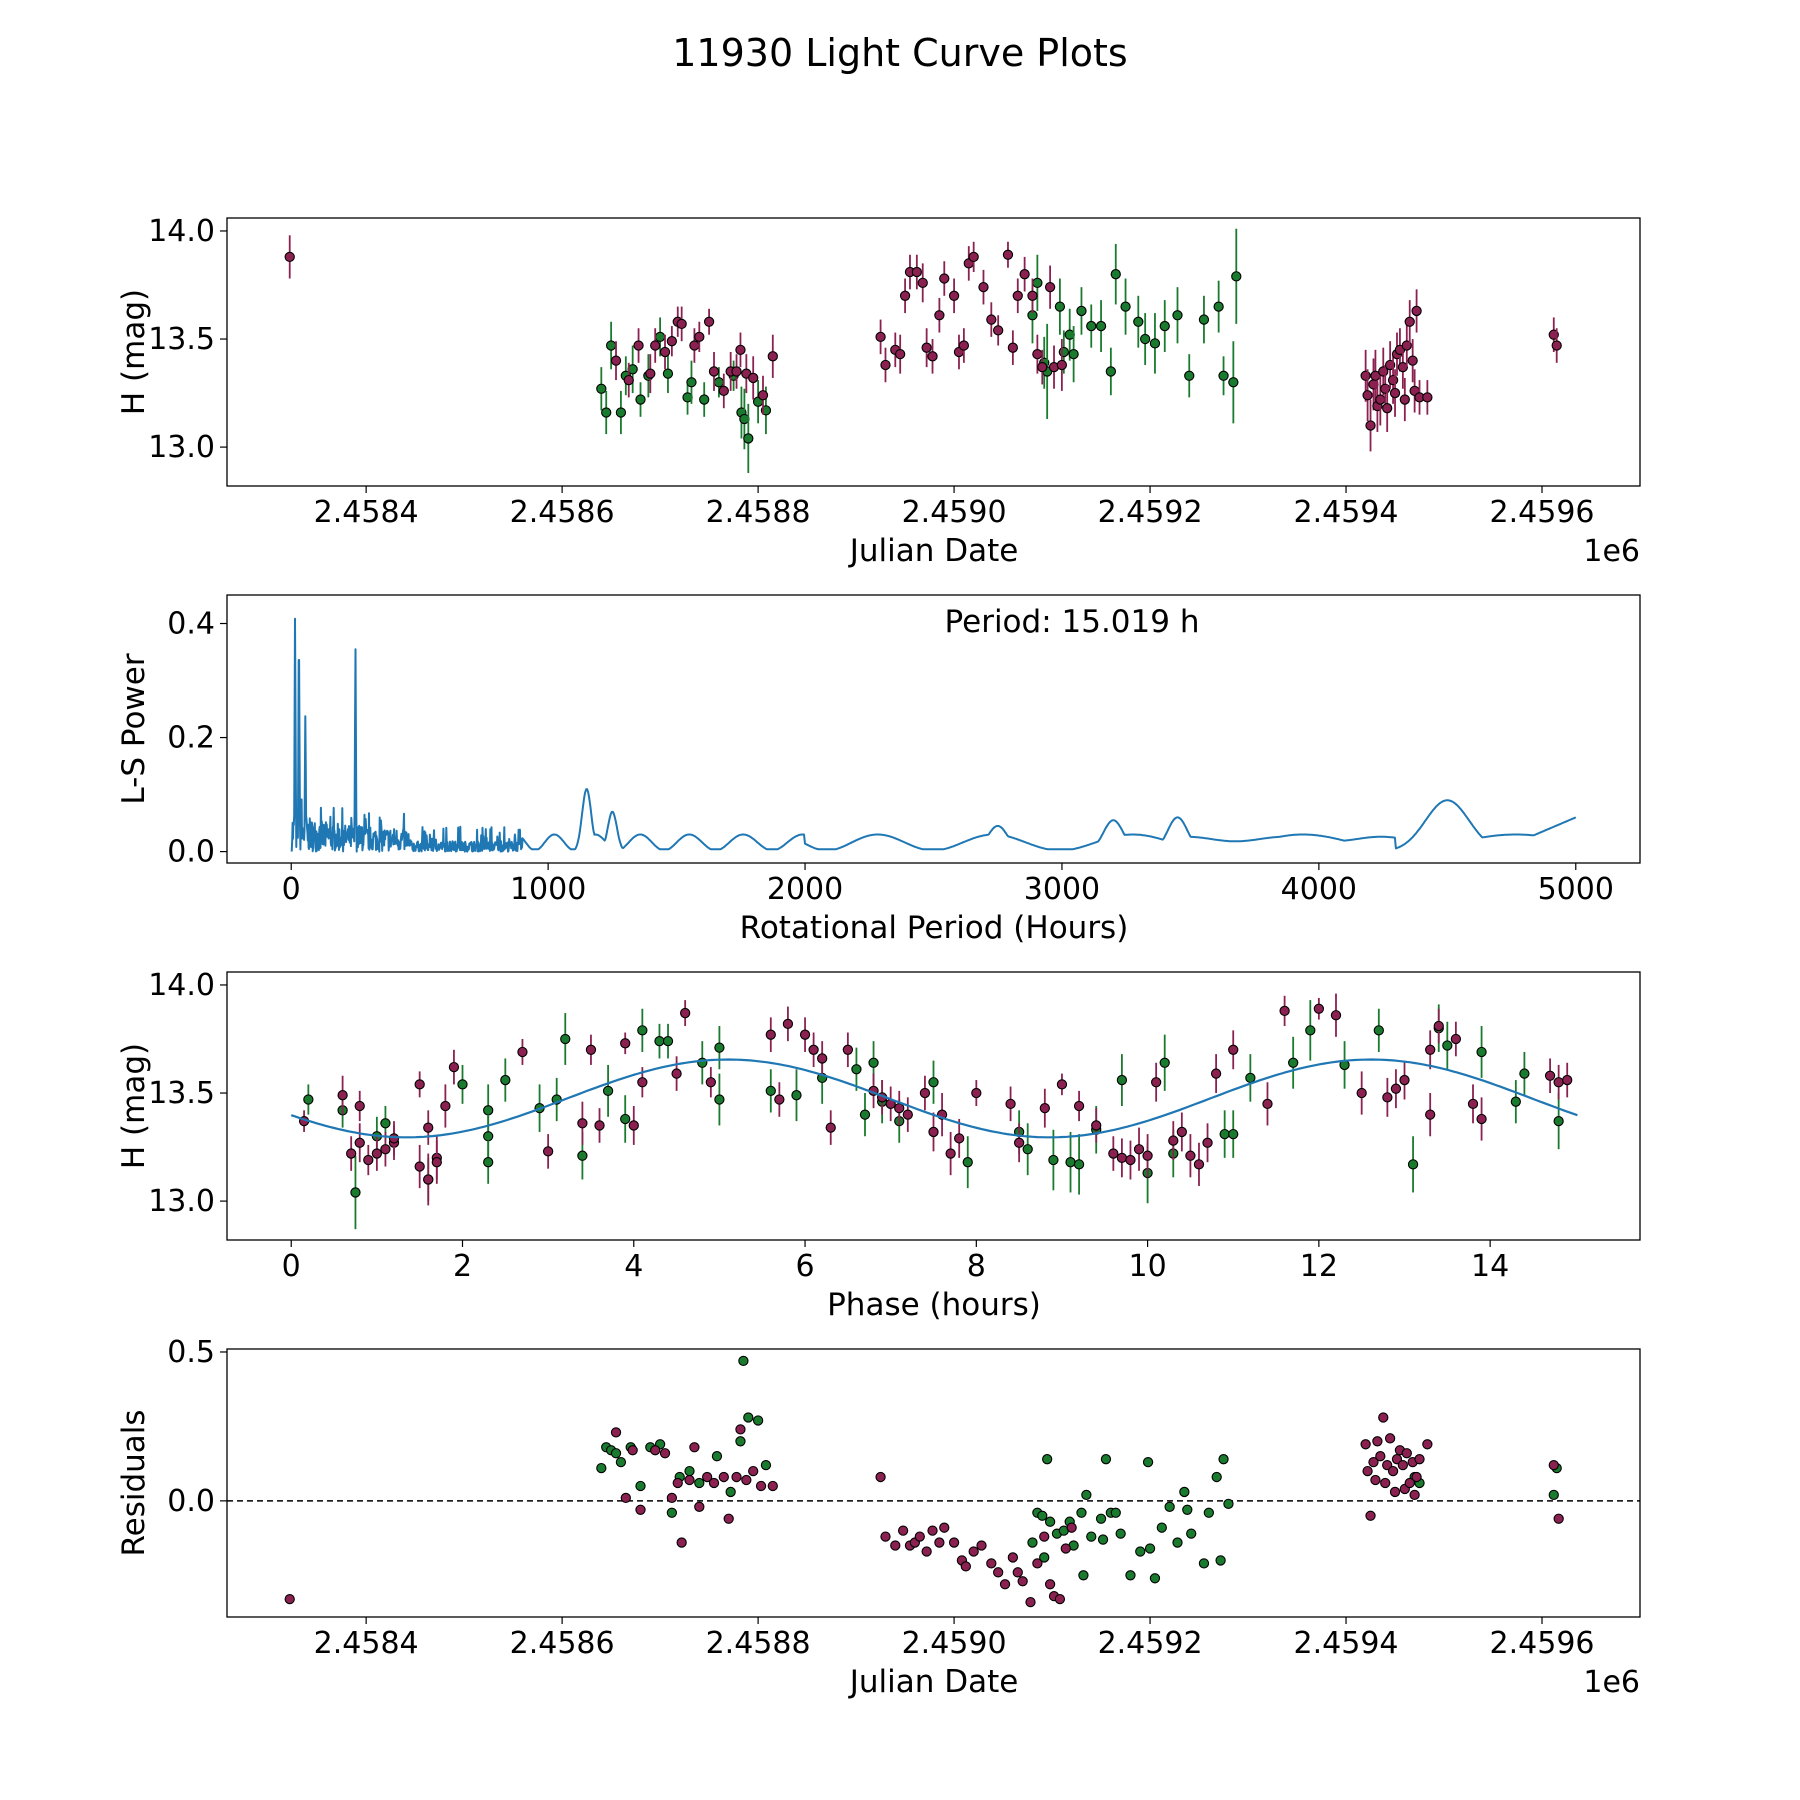 The image size is (1800, 1800). I want to click on residuals-xtick-label: 2.4592, so click(1150, 1643).